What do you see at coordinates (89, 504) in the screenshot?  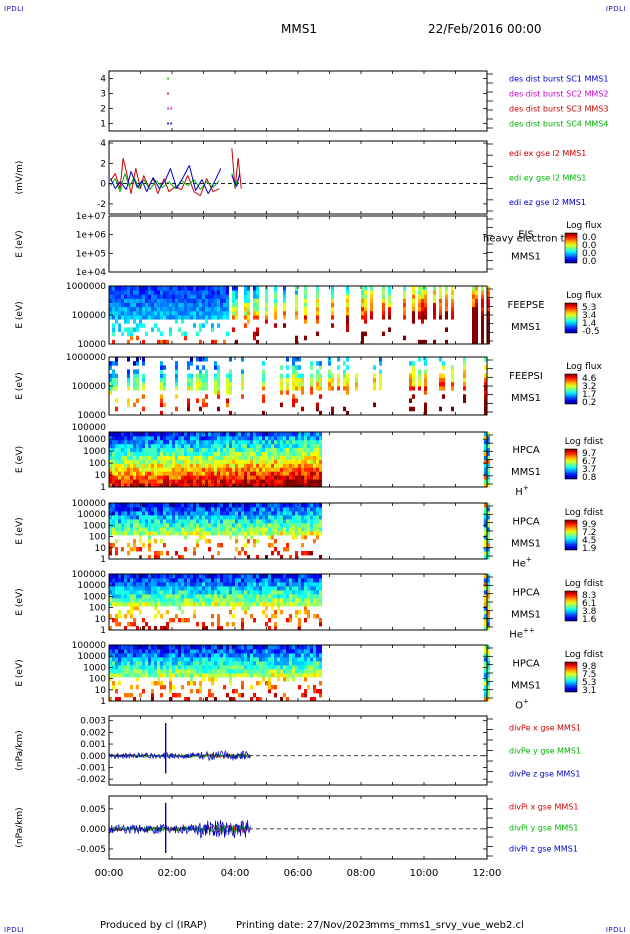 I see `hpca_he-ytick-5: 100000` at bounding box center [89, 504].